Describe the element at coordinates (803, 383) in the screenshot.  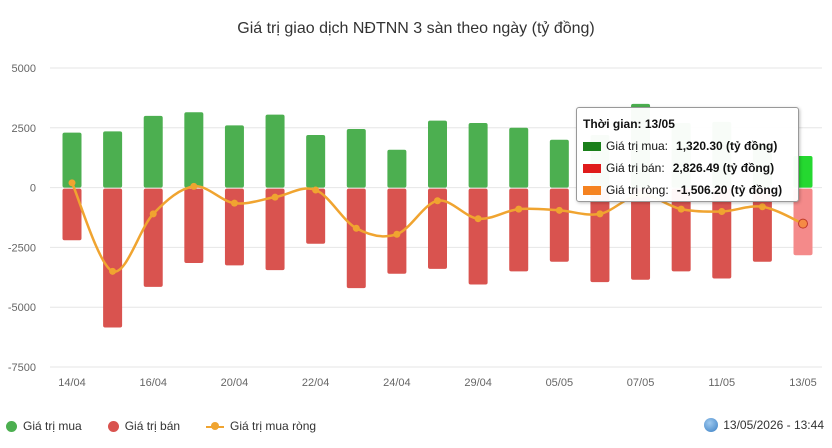
I see `x-tick-label: 13/05` at that location.